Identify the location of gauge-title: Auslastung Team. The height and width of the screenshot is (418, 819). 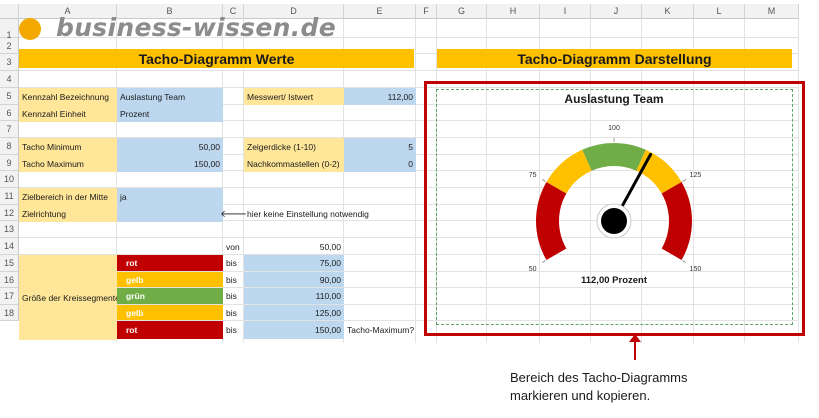
(613, 99).